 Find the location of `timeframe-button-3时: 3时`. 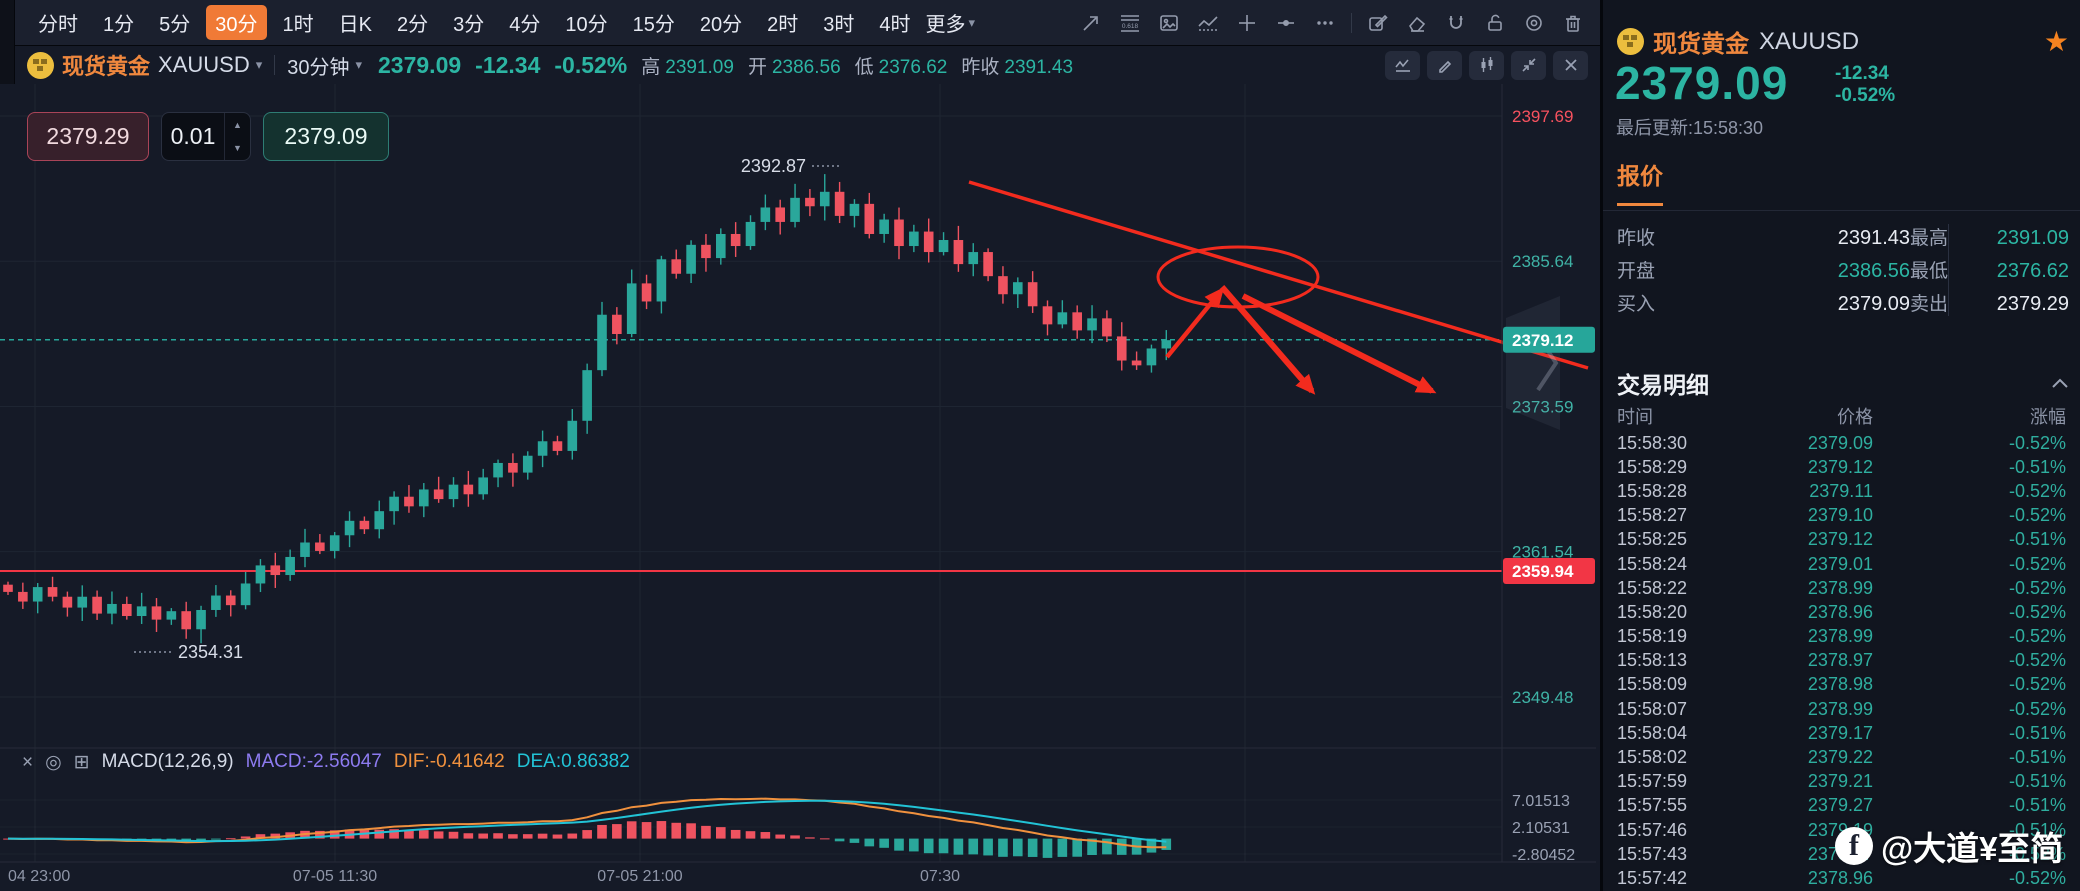

timeframe-button-3时: 3时 is located at coordinates (839, 25).